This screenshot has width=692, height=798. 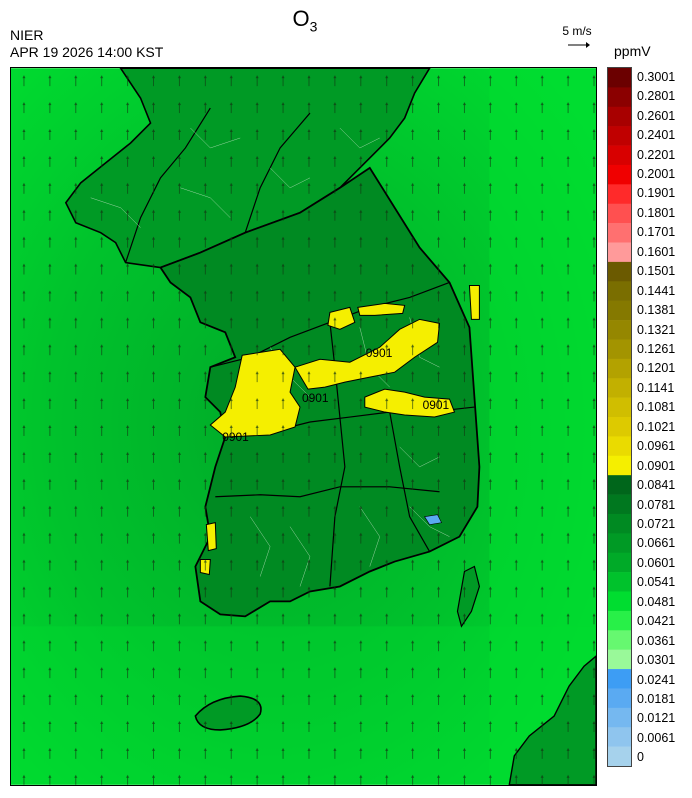 What do you see at coordinates (656, 718) in the screenshot?
I see `legend-label: 0.0121` at bounding box center [656, 718].